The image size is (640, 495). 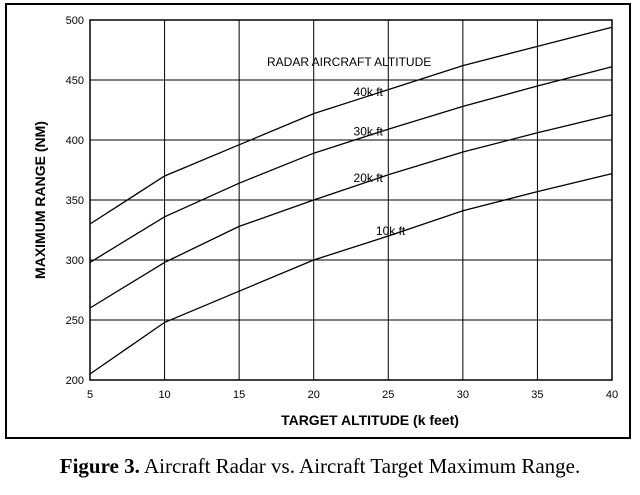 What do you see at coordinates (369, 132) in the screenshot?
I see `series-label: 30k ft` at bounding box center [369, 132].